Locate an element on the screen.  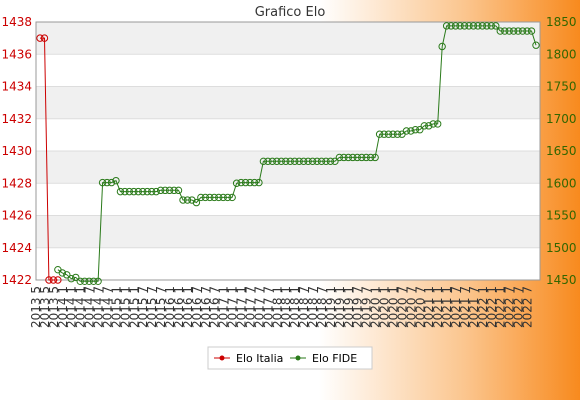
x-tick-label: 2015 7 is located at coordinates (152, 307).